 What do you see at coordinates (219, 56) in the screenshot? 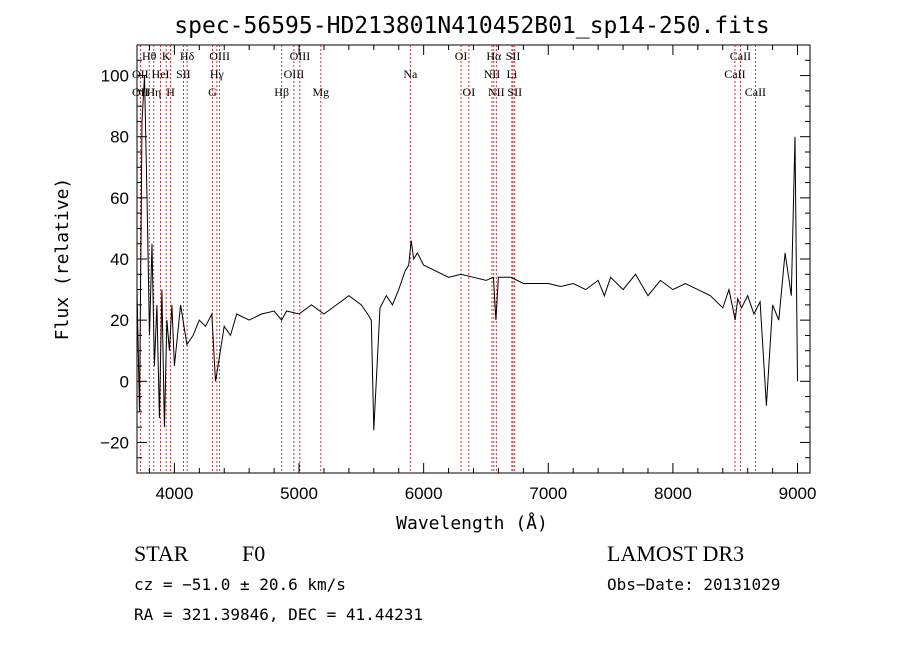
I see `line-label-3: OIII` at bounding box center [219, 56].